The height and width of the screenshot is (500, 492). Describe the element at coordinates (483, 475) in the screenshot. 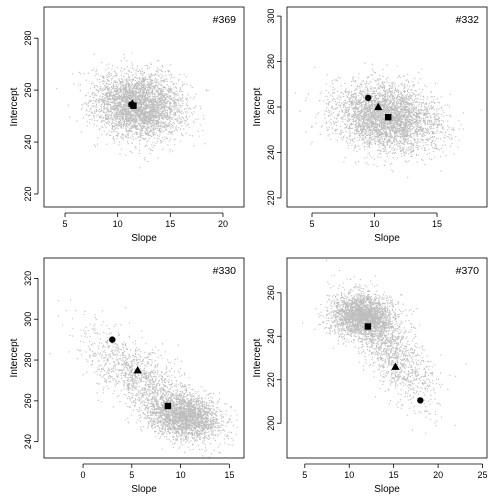

I see `x-tick-label: 25` at that location.